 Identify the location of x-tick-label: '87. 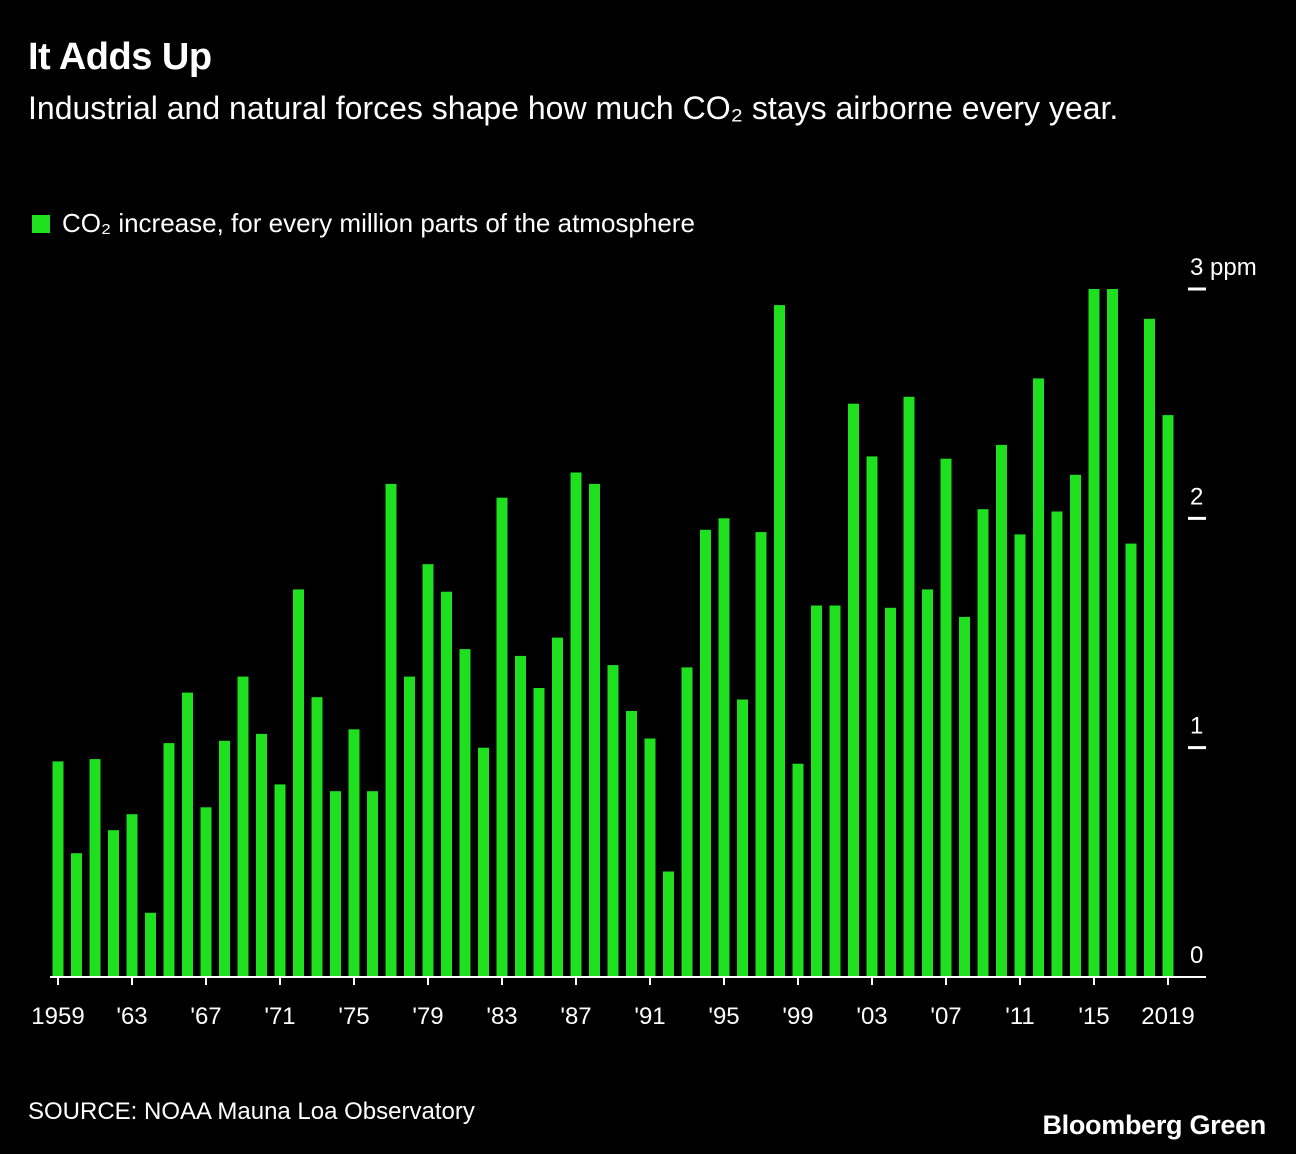
(575, 1016).